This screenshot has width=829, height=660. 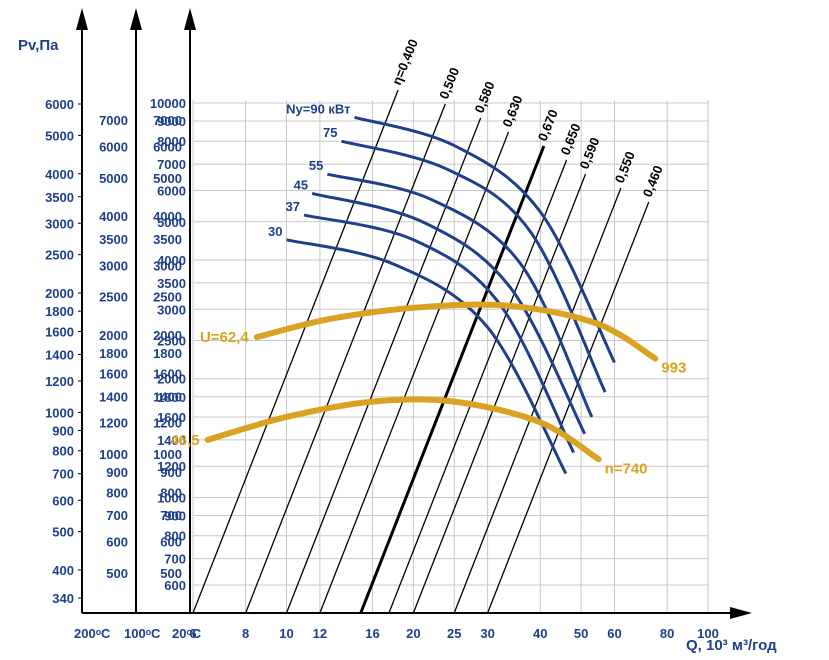 What do you see at coordinates (168, 103) in the screenshot?
I see `temp20-tick-label: 10000` at bounding box center [168, 103].